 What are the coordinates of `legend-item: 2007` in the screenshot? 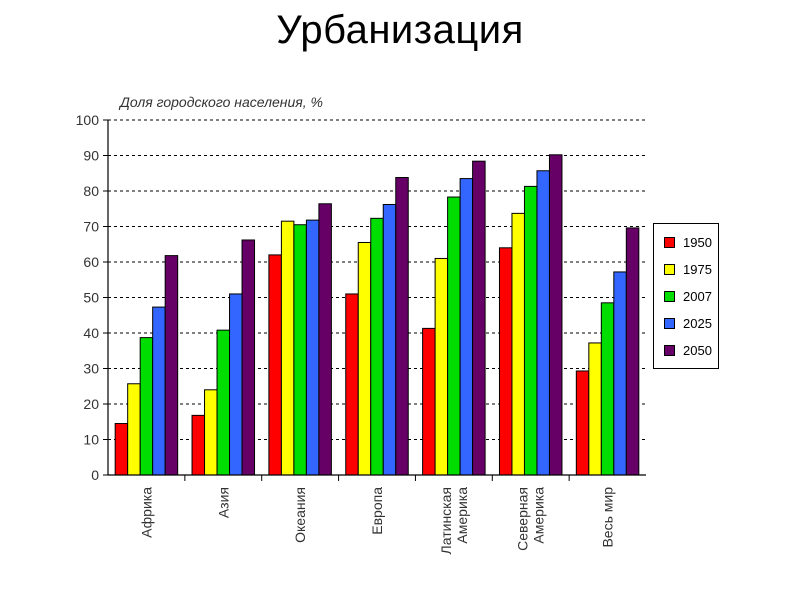 It's located at (688, 296).